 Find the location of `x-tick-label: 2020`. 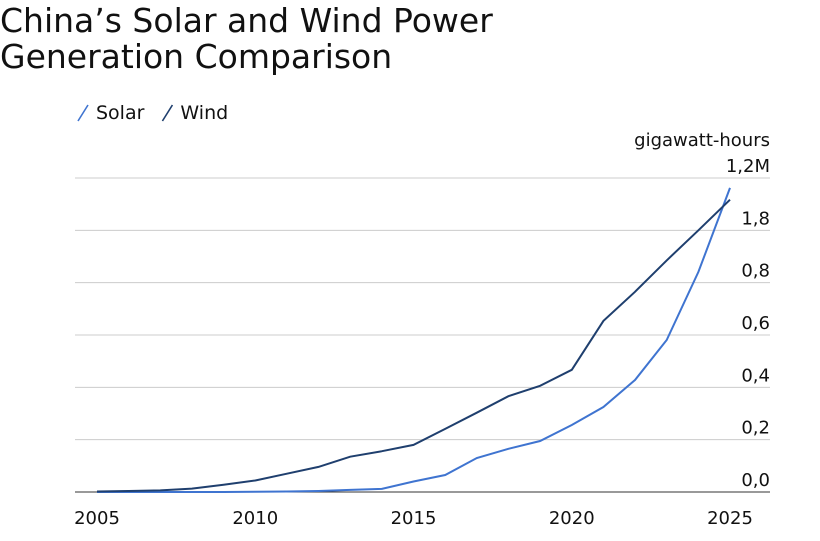

x-tick-label: 2020 is located at coordinates (572, 518).